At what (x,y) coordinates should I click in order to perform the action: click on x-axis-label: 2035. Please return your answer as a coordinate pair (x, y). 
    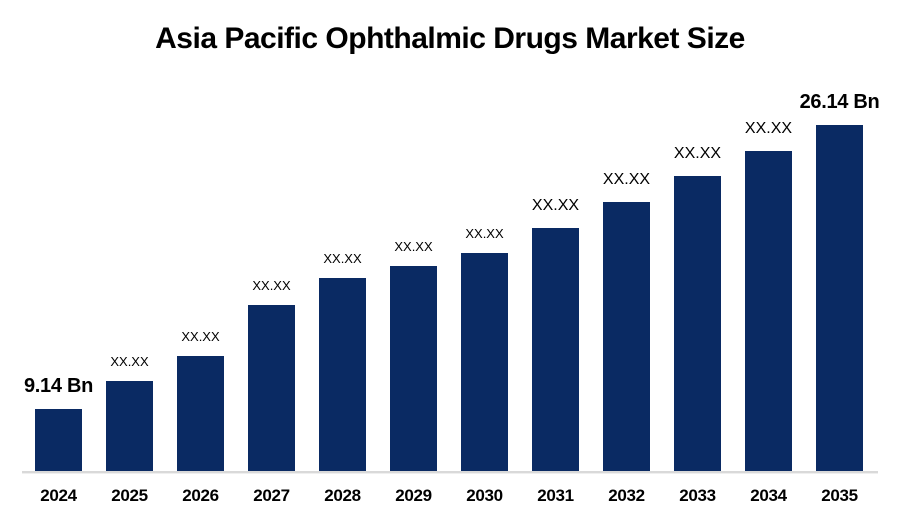
    Looking at the image, I should click on (839, 495).